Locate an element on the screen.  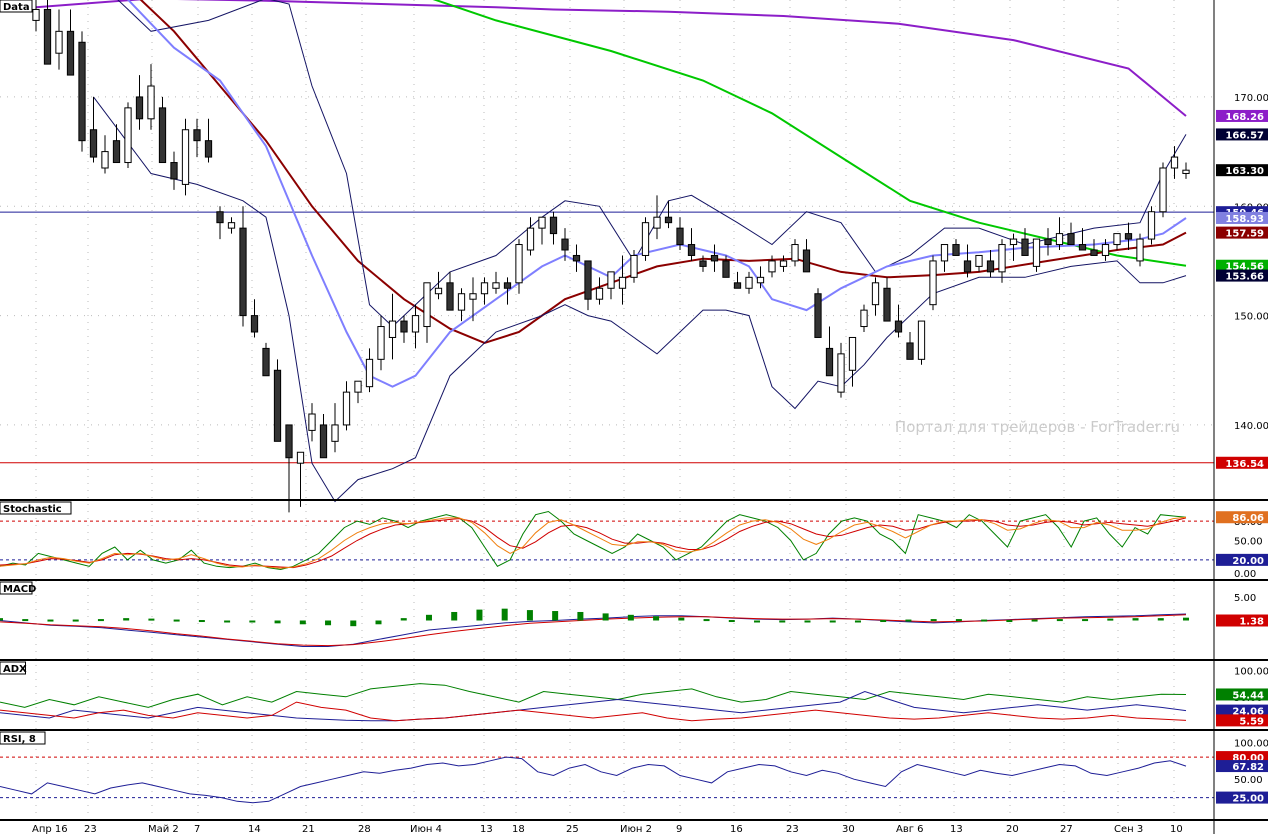
x-tick-label: Июн 4 is located at coordinates (426, 829).